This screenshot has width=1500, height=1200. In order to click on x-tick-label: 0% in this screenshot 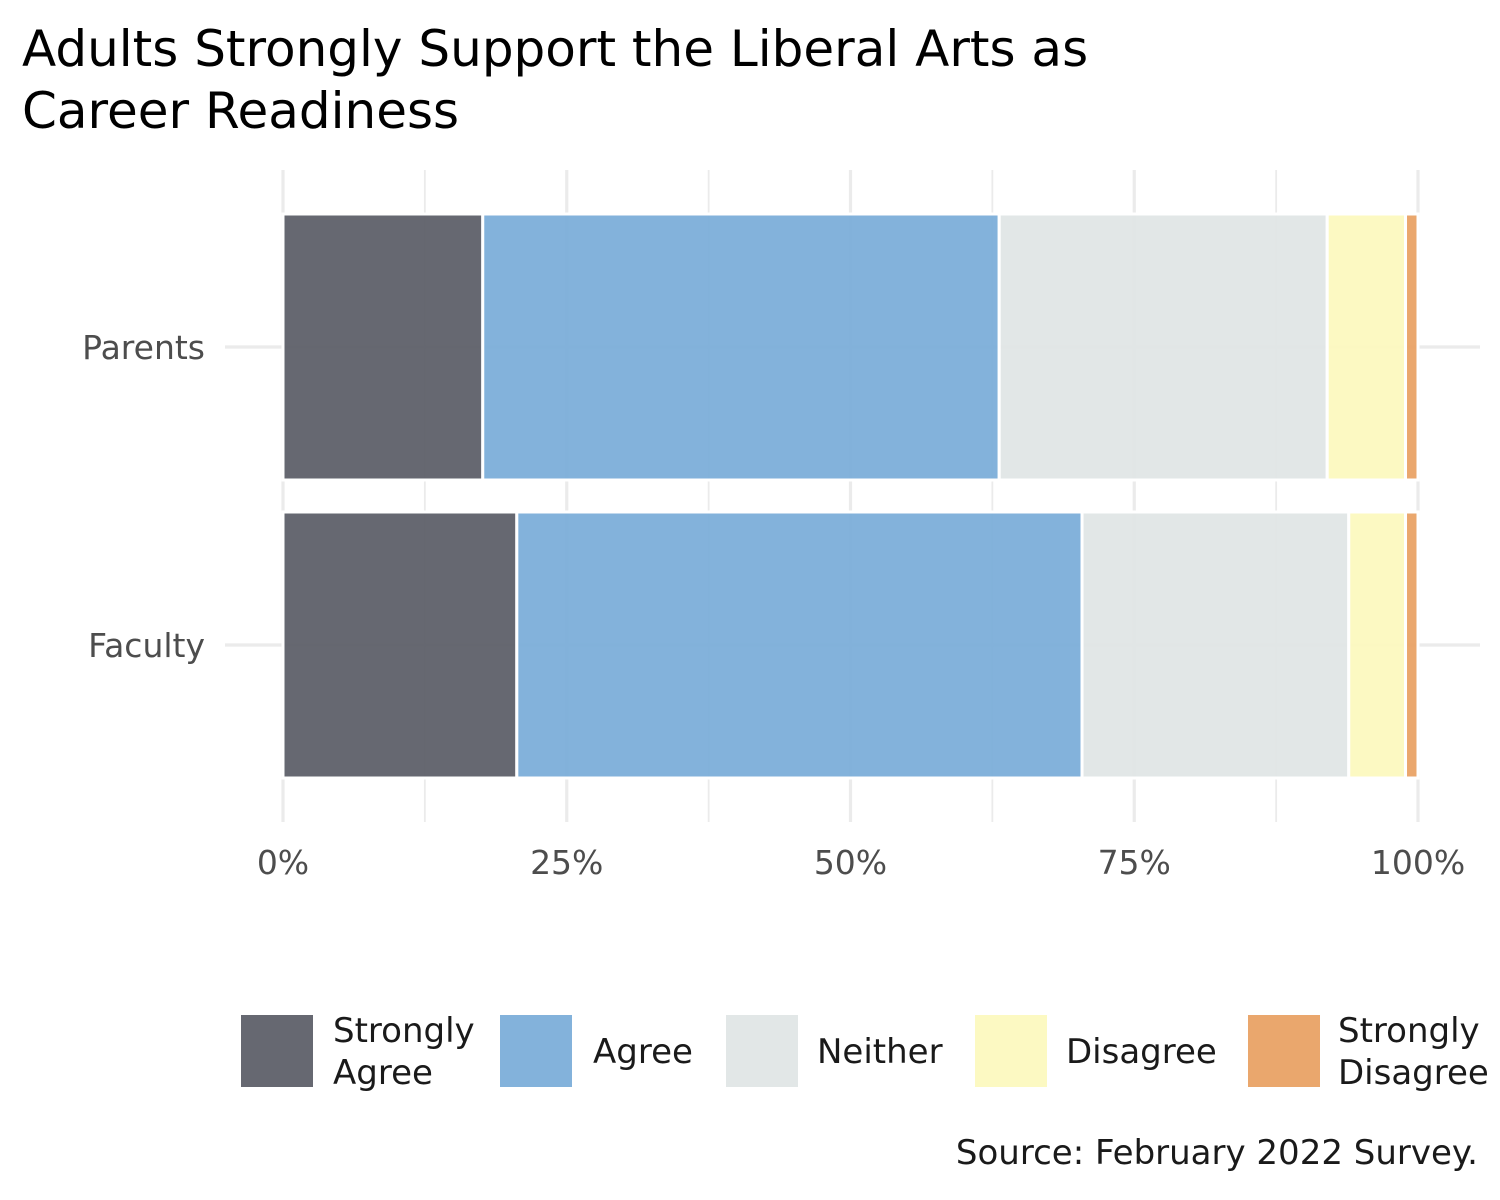, I will do `click(283, 862)`.